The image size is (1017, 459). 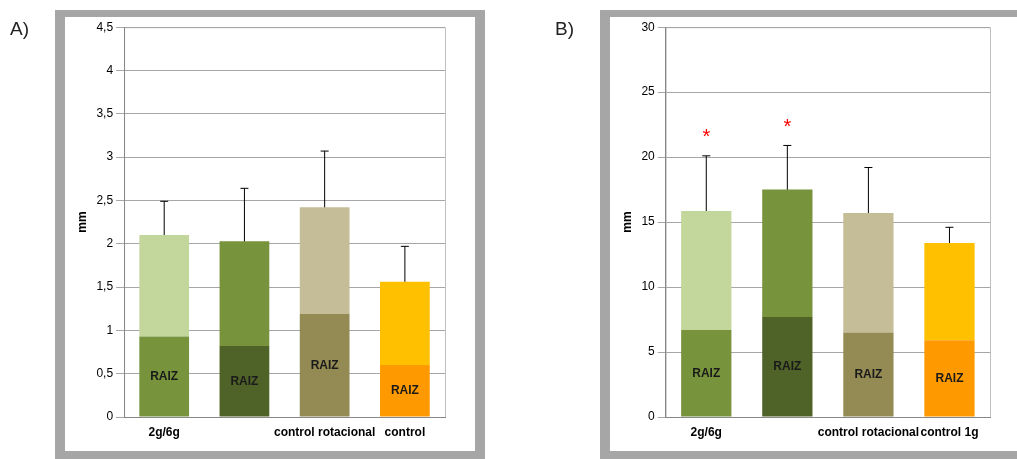 What do you see at coordinates (648, 26) in the screenshot?
I see `y-tick-label: 30` at bounding box center [648, 26].